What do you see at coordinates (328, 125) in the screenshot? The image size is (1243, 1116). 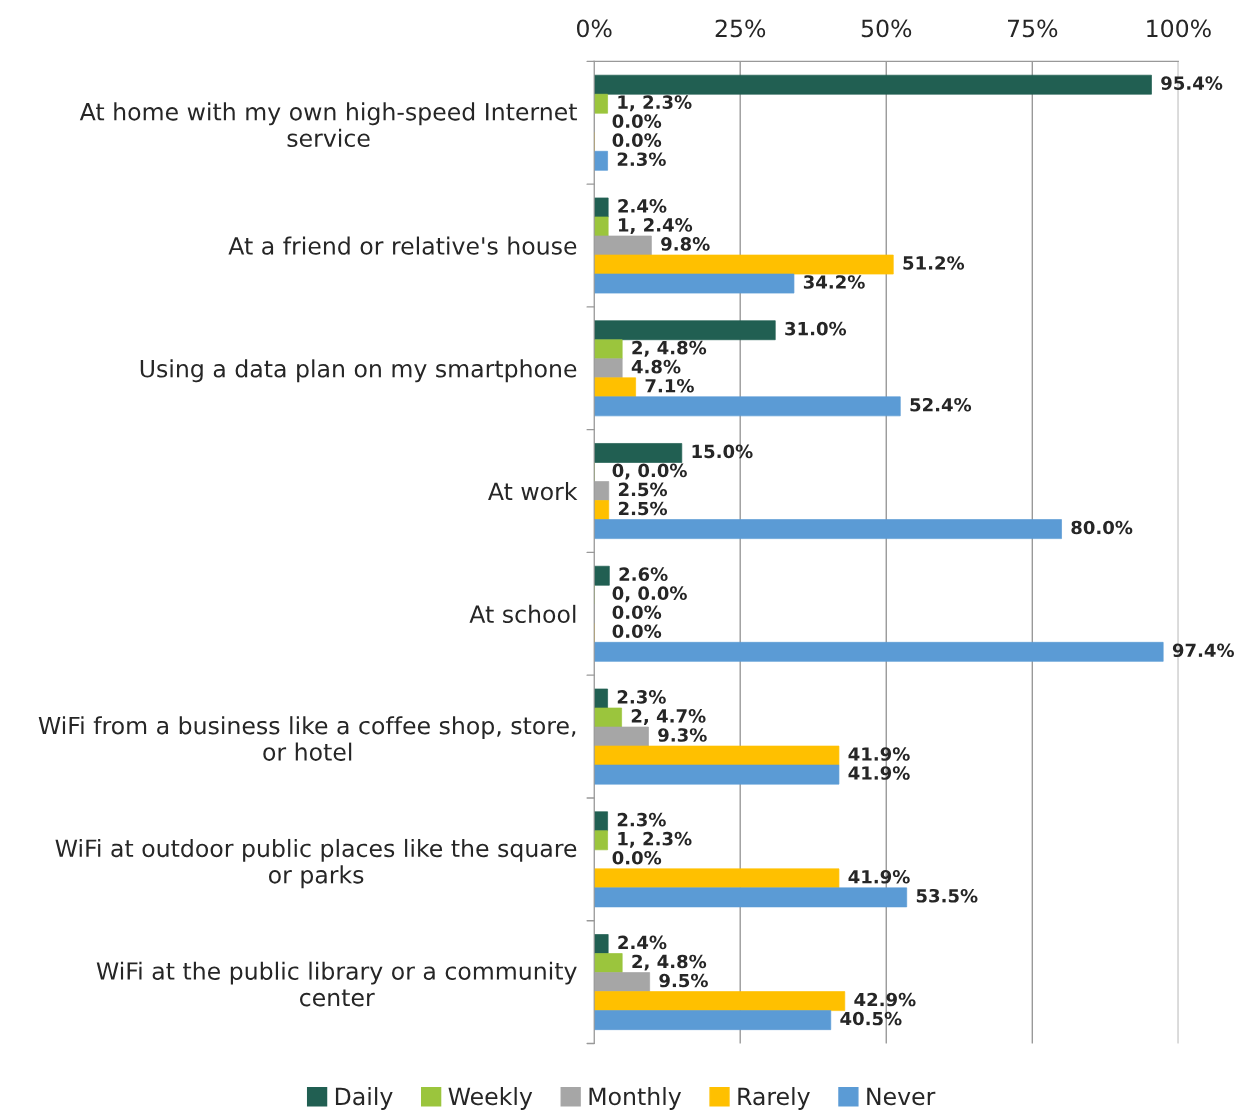 I see `y-tick-label: At home with my own high-speed Internet service` at bounding box center [328, 125].